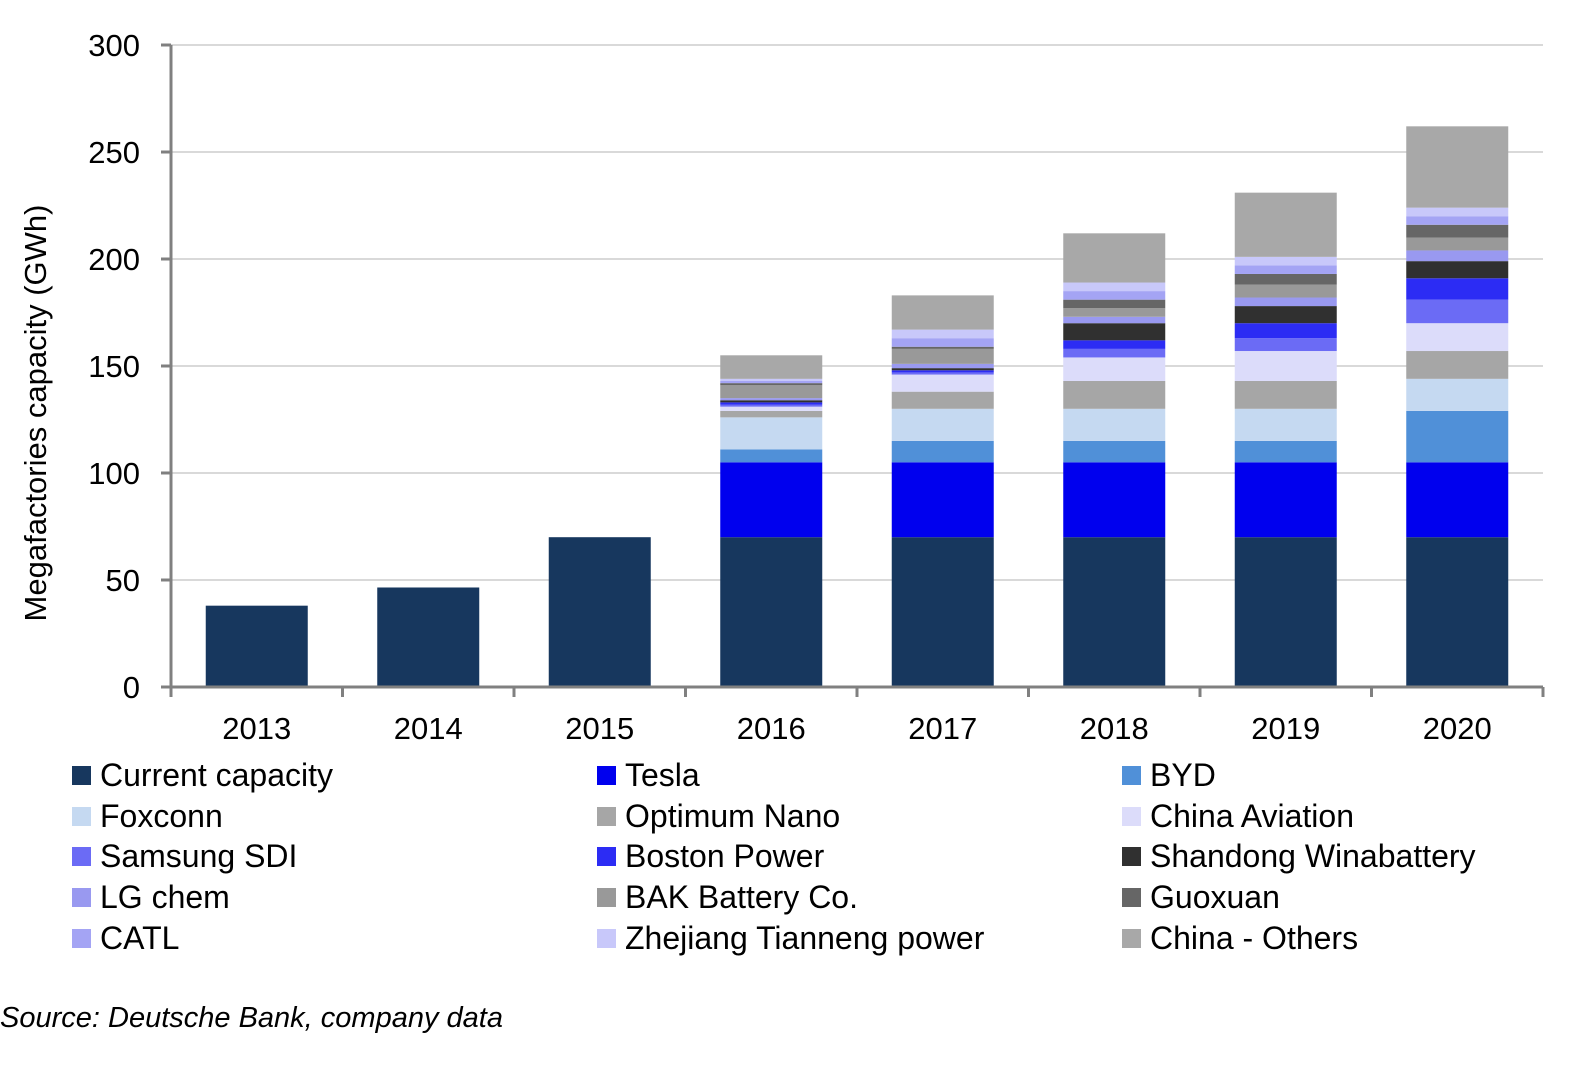 The height and width of the screenshot is (1086, 1592). I want to click on x-tick-label: 2019, so click(1285, 728).